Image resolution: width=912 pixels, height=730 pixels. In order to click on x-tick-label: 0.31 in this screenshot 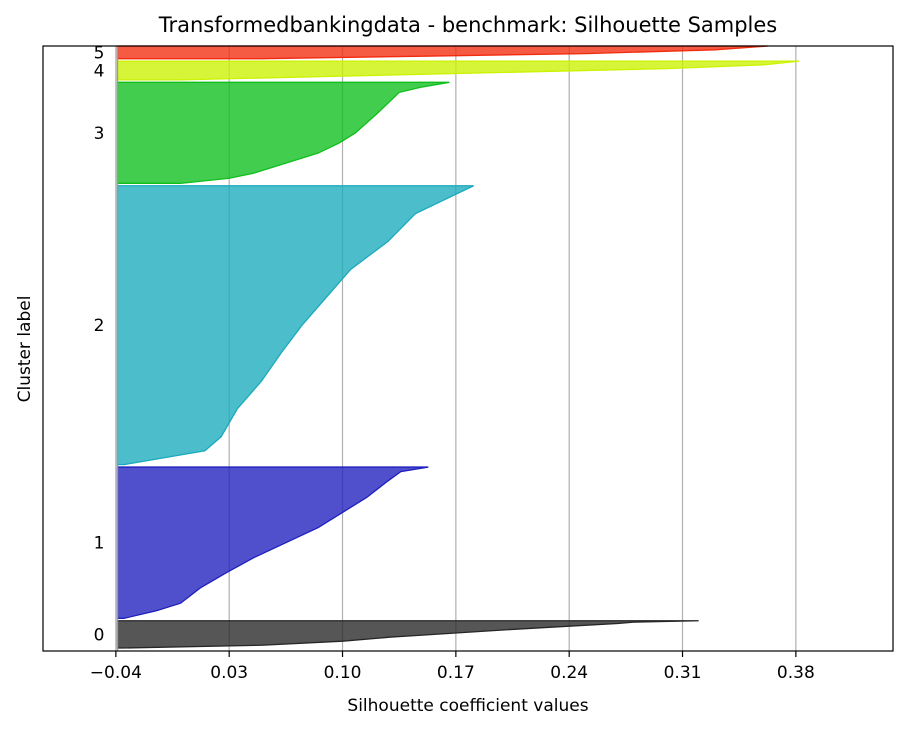, I will do `click(683, 673)`.